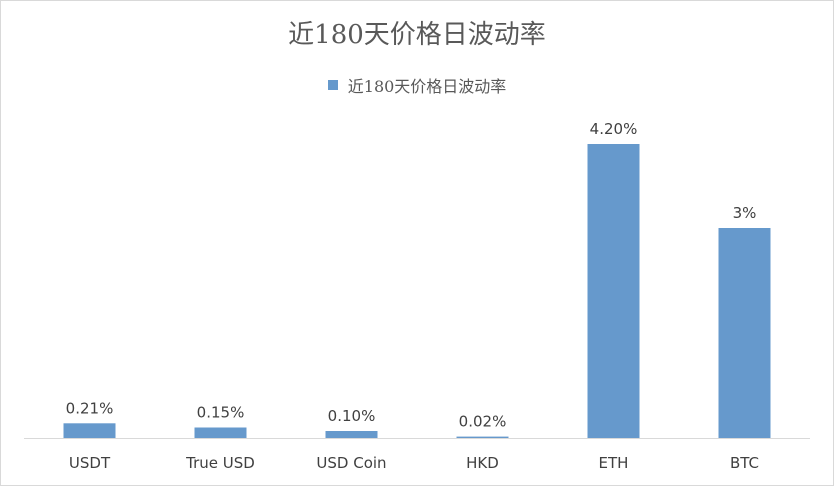  What do you see at coordinates (90, 408) in the screenshot?
I see `data-label: 0.21%` at bounding box center [90, 408].